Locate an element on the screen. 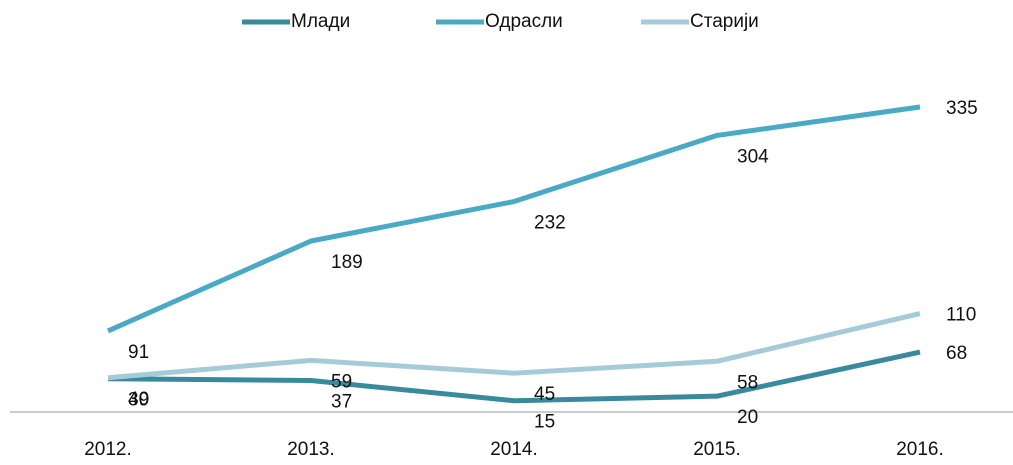 Image resolution: width=1013 pixels, height=465 pixels. x-tick-label: 2013. is located at coordinates (311, 449).